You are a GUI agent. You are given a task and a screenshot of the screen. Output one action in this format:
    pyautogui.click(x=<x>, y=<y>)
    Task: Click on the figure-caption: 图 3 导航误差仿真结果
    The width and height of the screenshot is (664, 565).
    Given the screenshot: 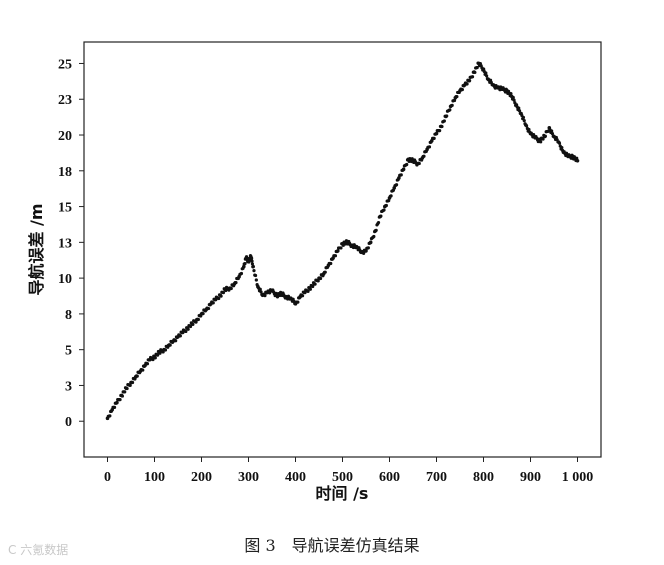 What is the action you would take?
    pyautogui.click(x=332, y=545)
    